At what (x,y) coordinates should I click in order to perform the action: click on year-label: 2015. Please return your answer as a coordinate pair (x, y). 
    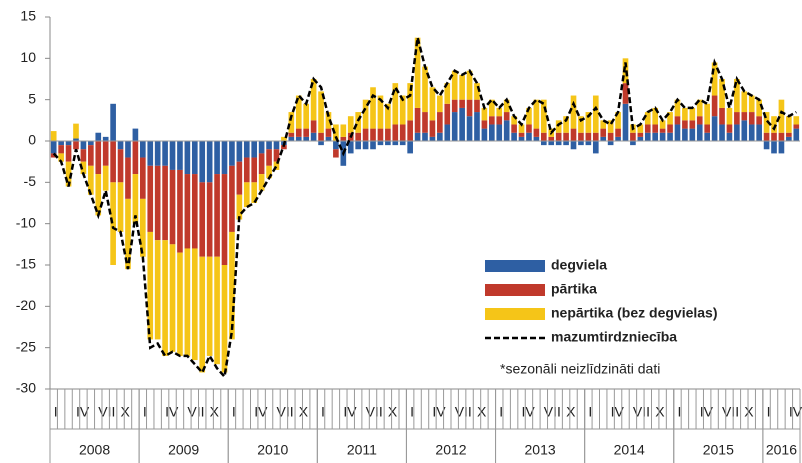
    Looking at the image, I should click on (718, 450).